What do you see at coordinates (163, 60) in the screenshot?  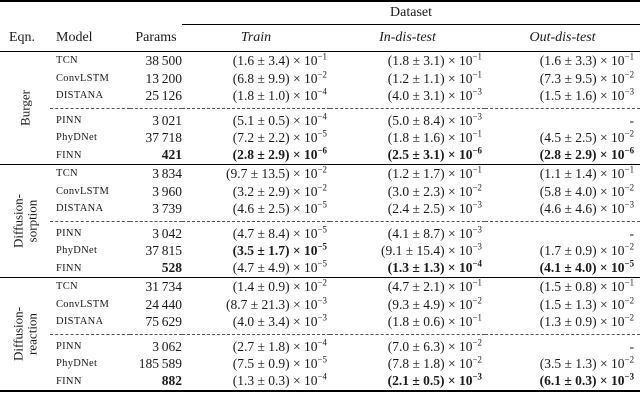 I see `params-cell: 38 500` at bounding box center [163, 60].